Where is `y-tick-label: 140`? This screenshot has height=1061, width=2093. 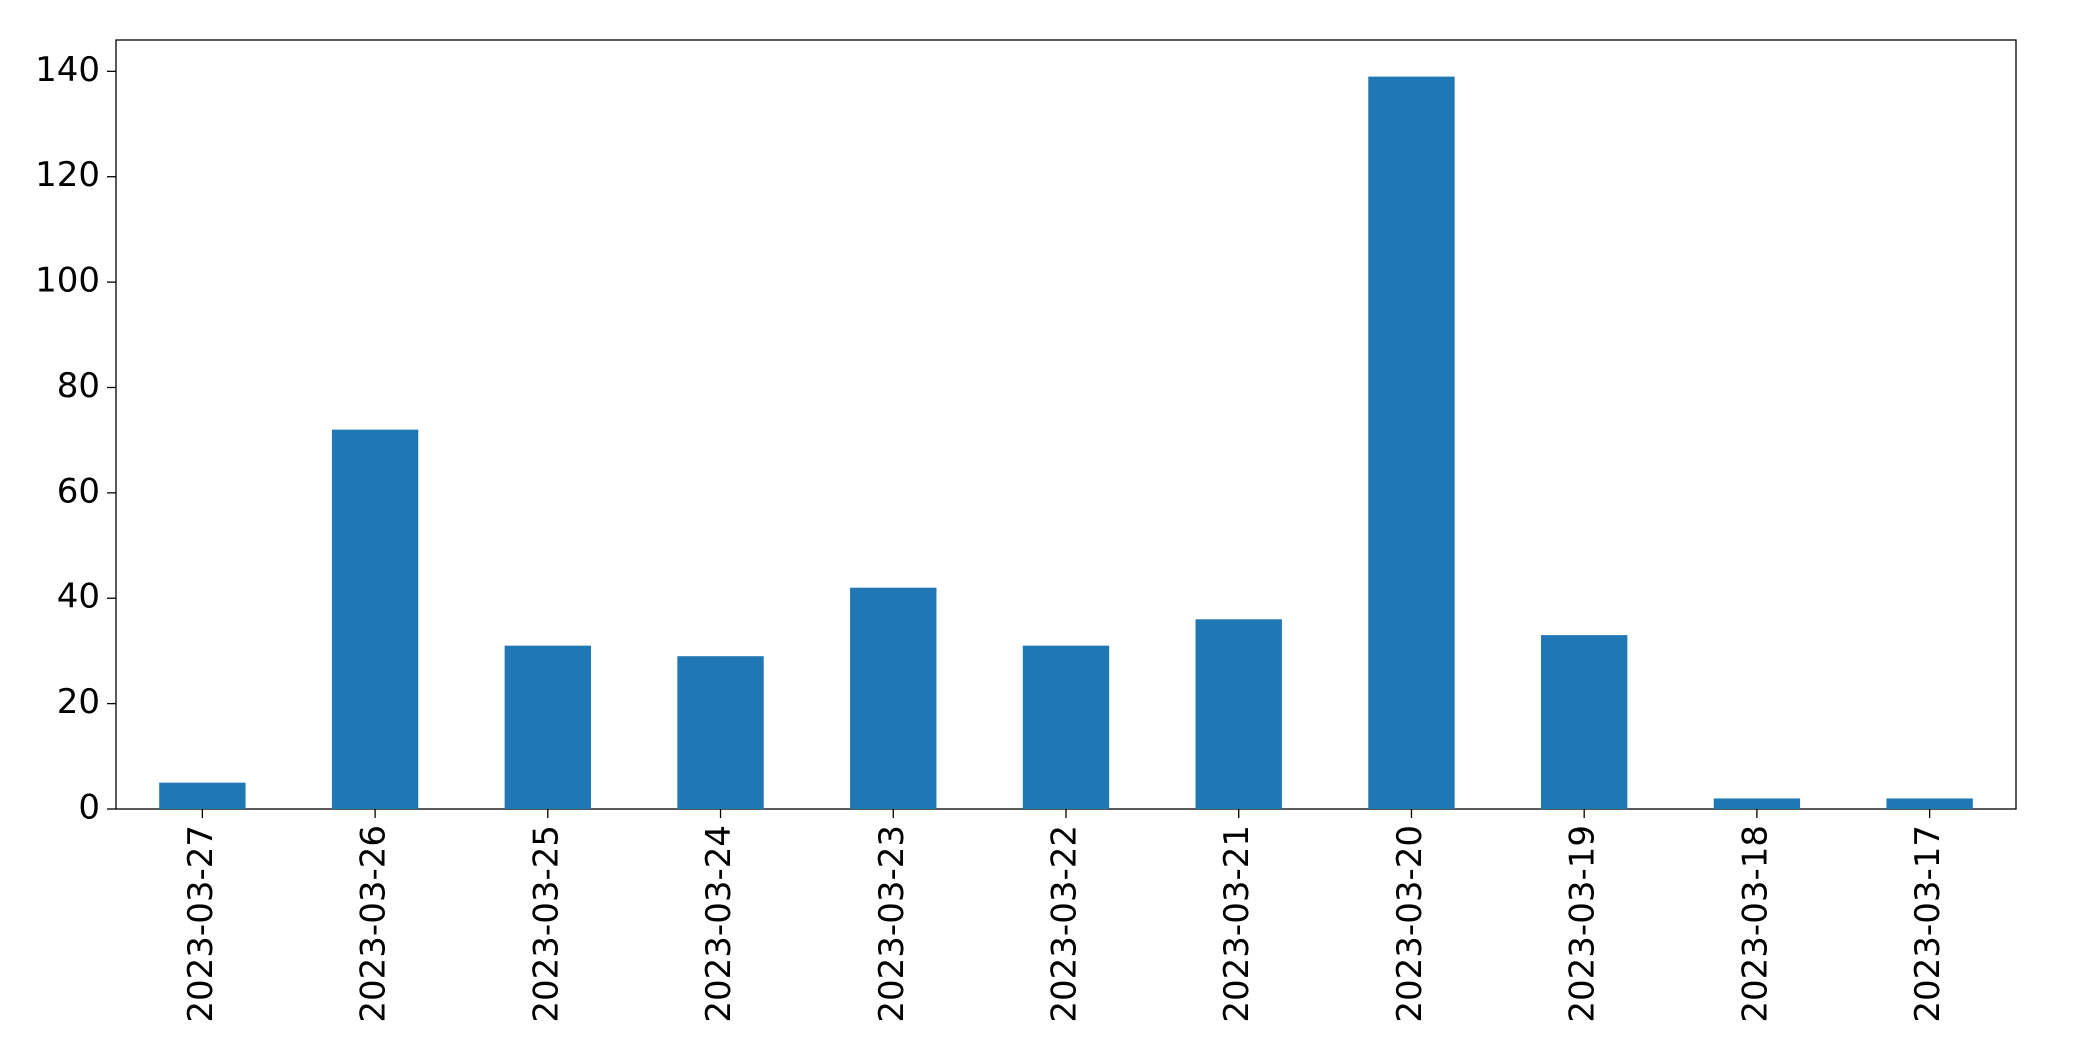 y-tick-label: 140 is located at coordinates (67, 70).